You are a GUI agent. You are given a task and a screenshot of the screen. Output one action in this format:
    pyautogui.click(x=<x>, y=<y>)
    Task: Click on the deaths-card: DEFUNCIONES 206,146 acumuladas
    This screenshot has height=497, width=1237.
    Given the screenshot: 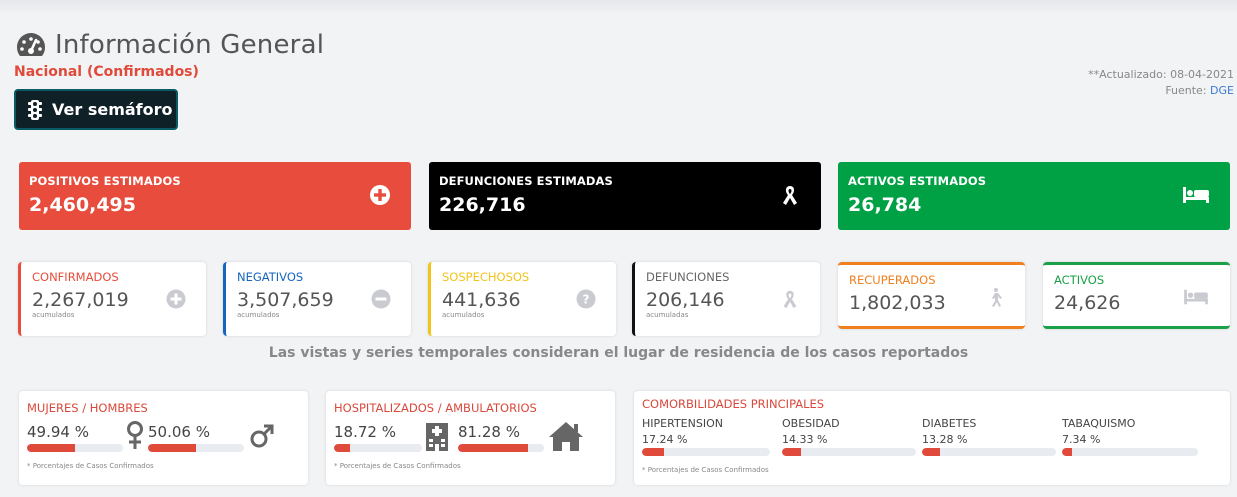 What is the action you would take?
    pyautogui.click(x=726, y=299)
    